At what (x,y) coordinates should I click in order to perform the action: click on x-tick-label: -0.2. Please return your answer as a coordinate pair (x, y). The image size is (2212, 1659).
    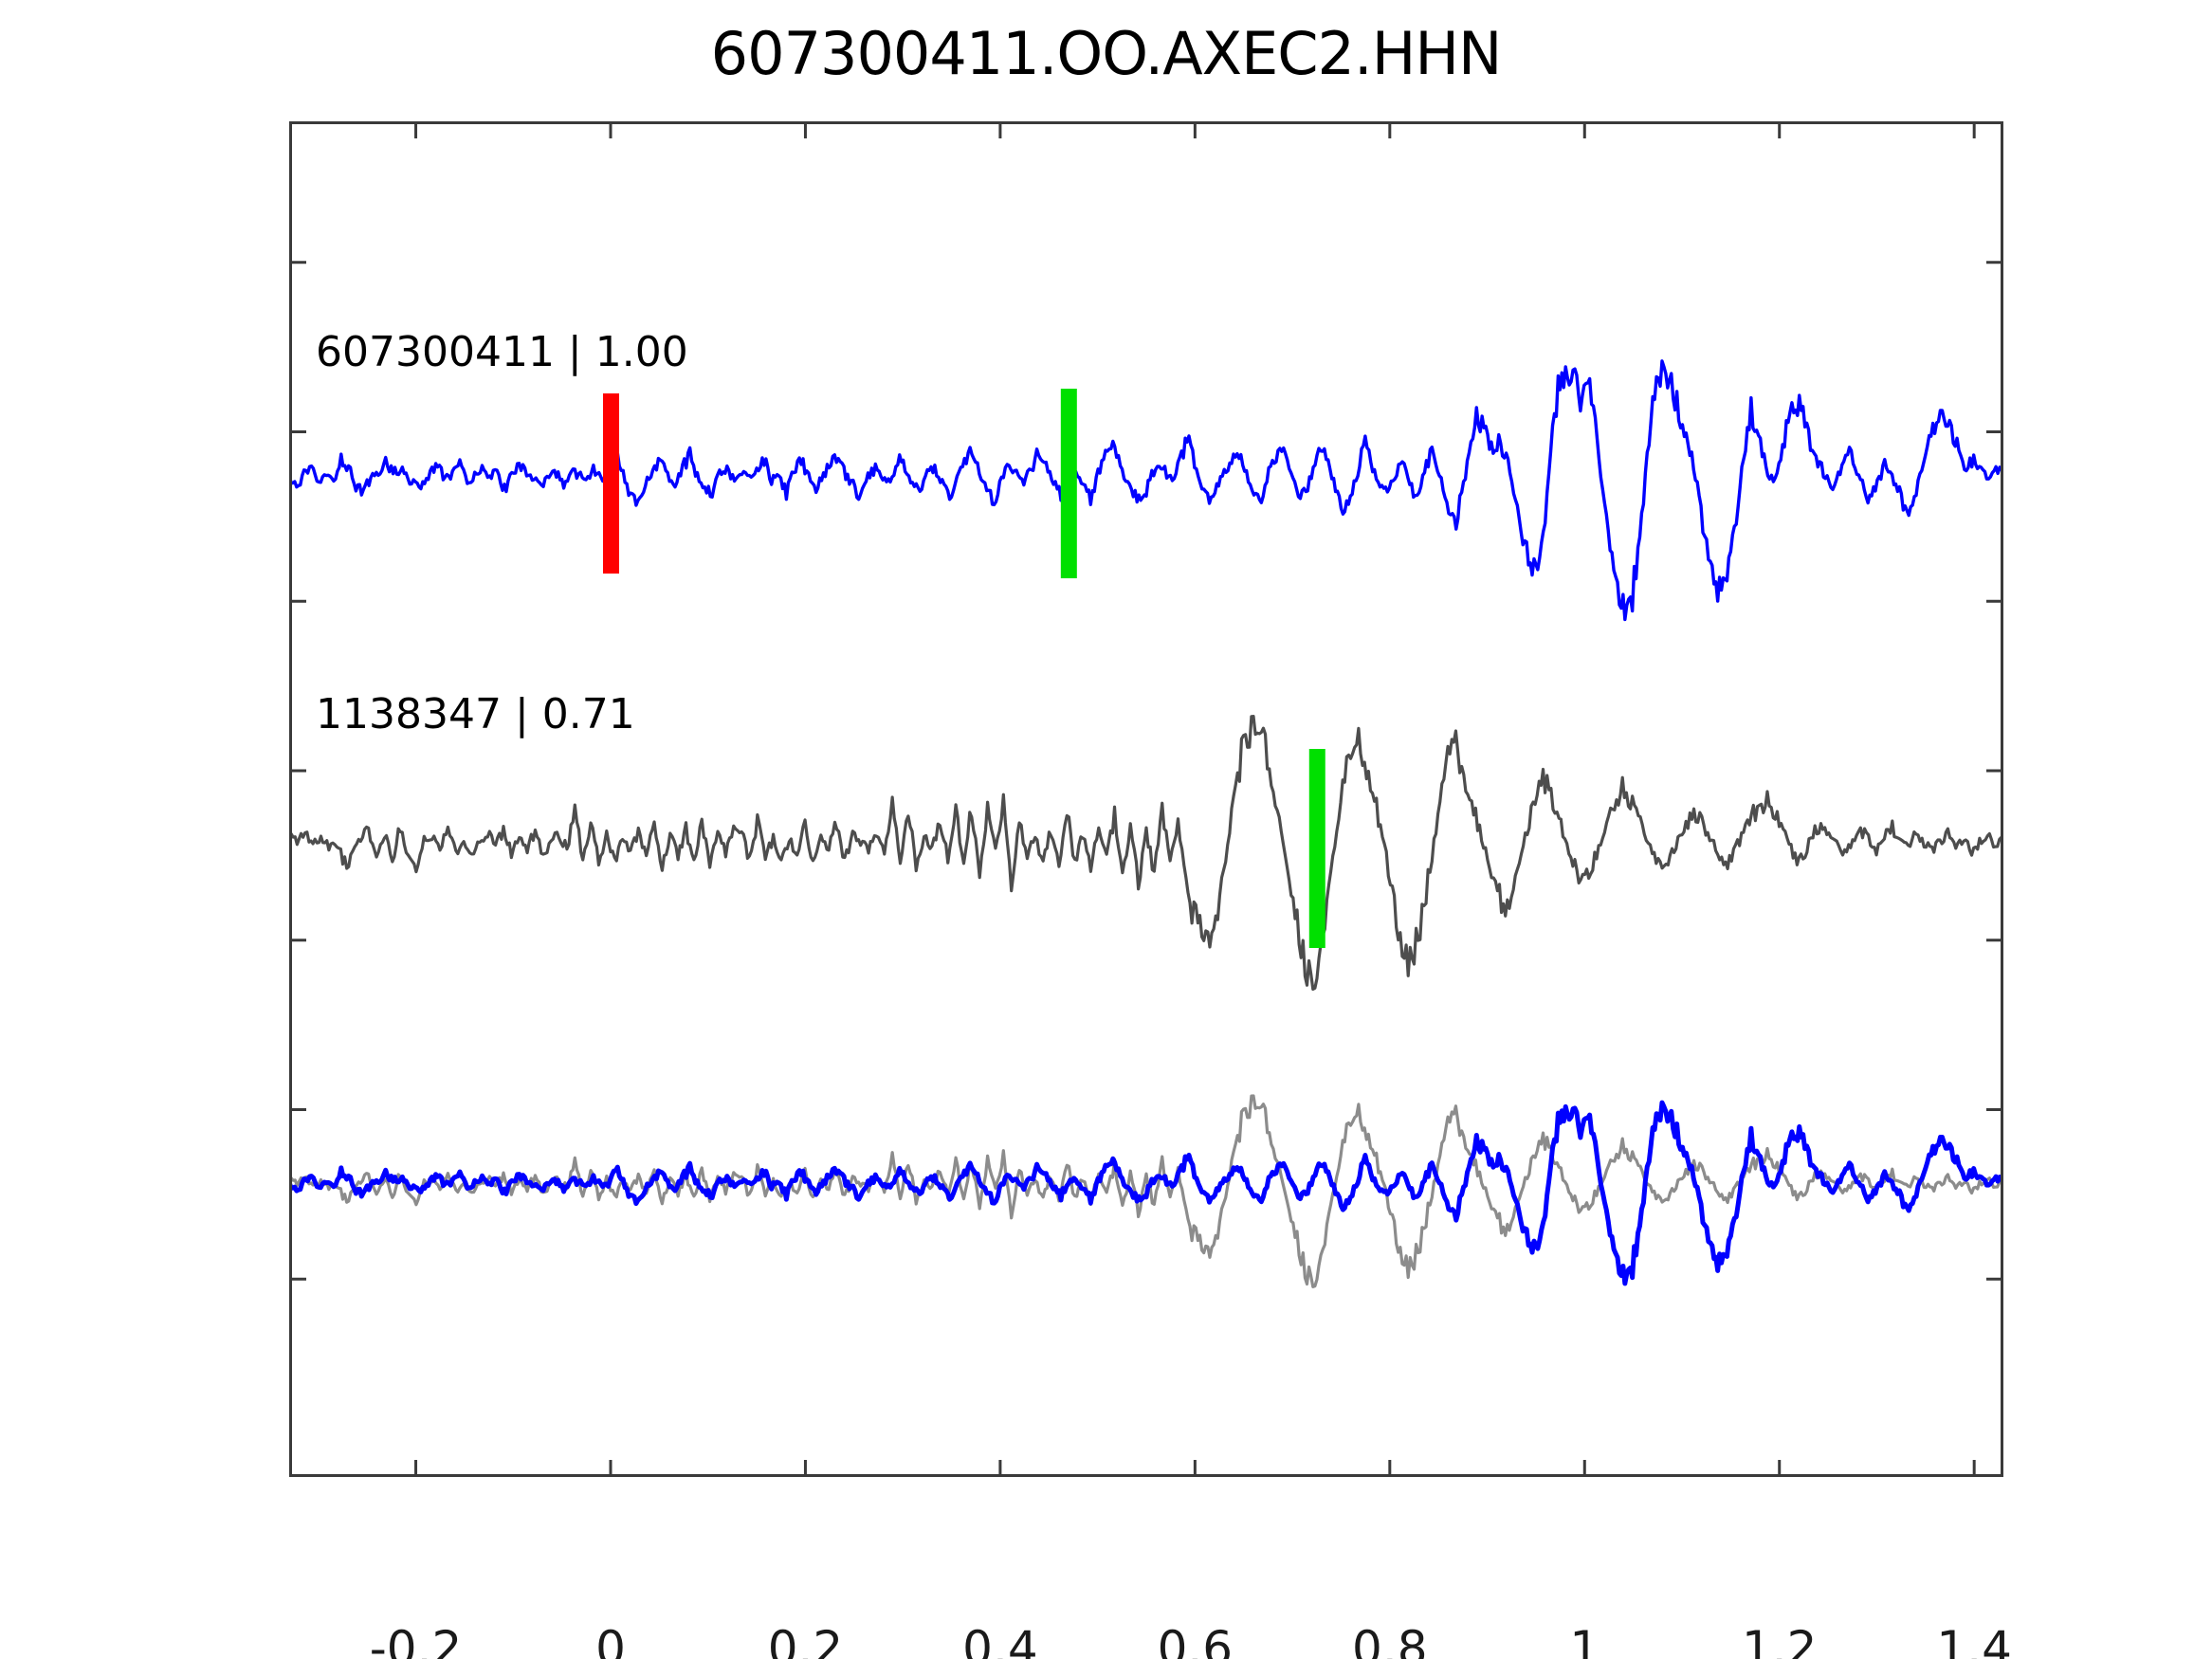
    Looking at the image, I should click on (416, 1640).